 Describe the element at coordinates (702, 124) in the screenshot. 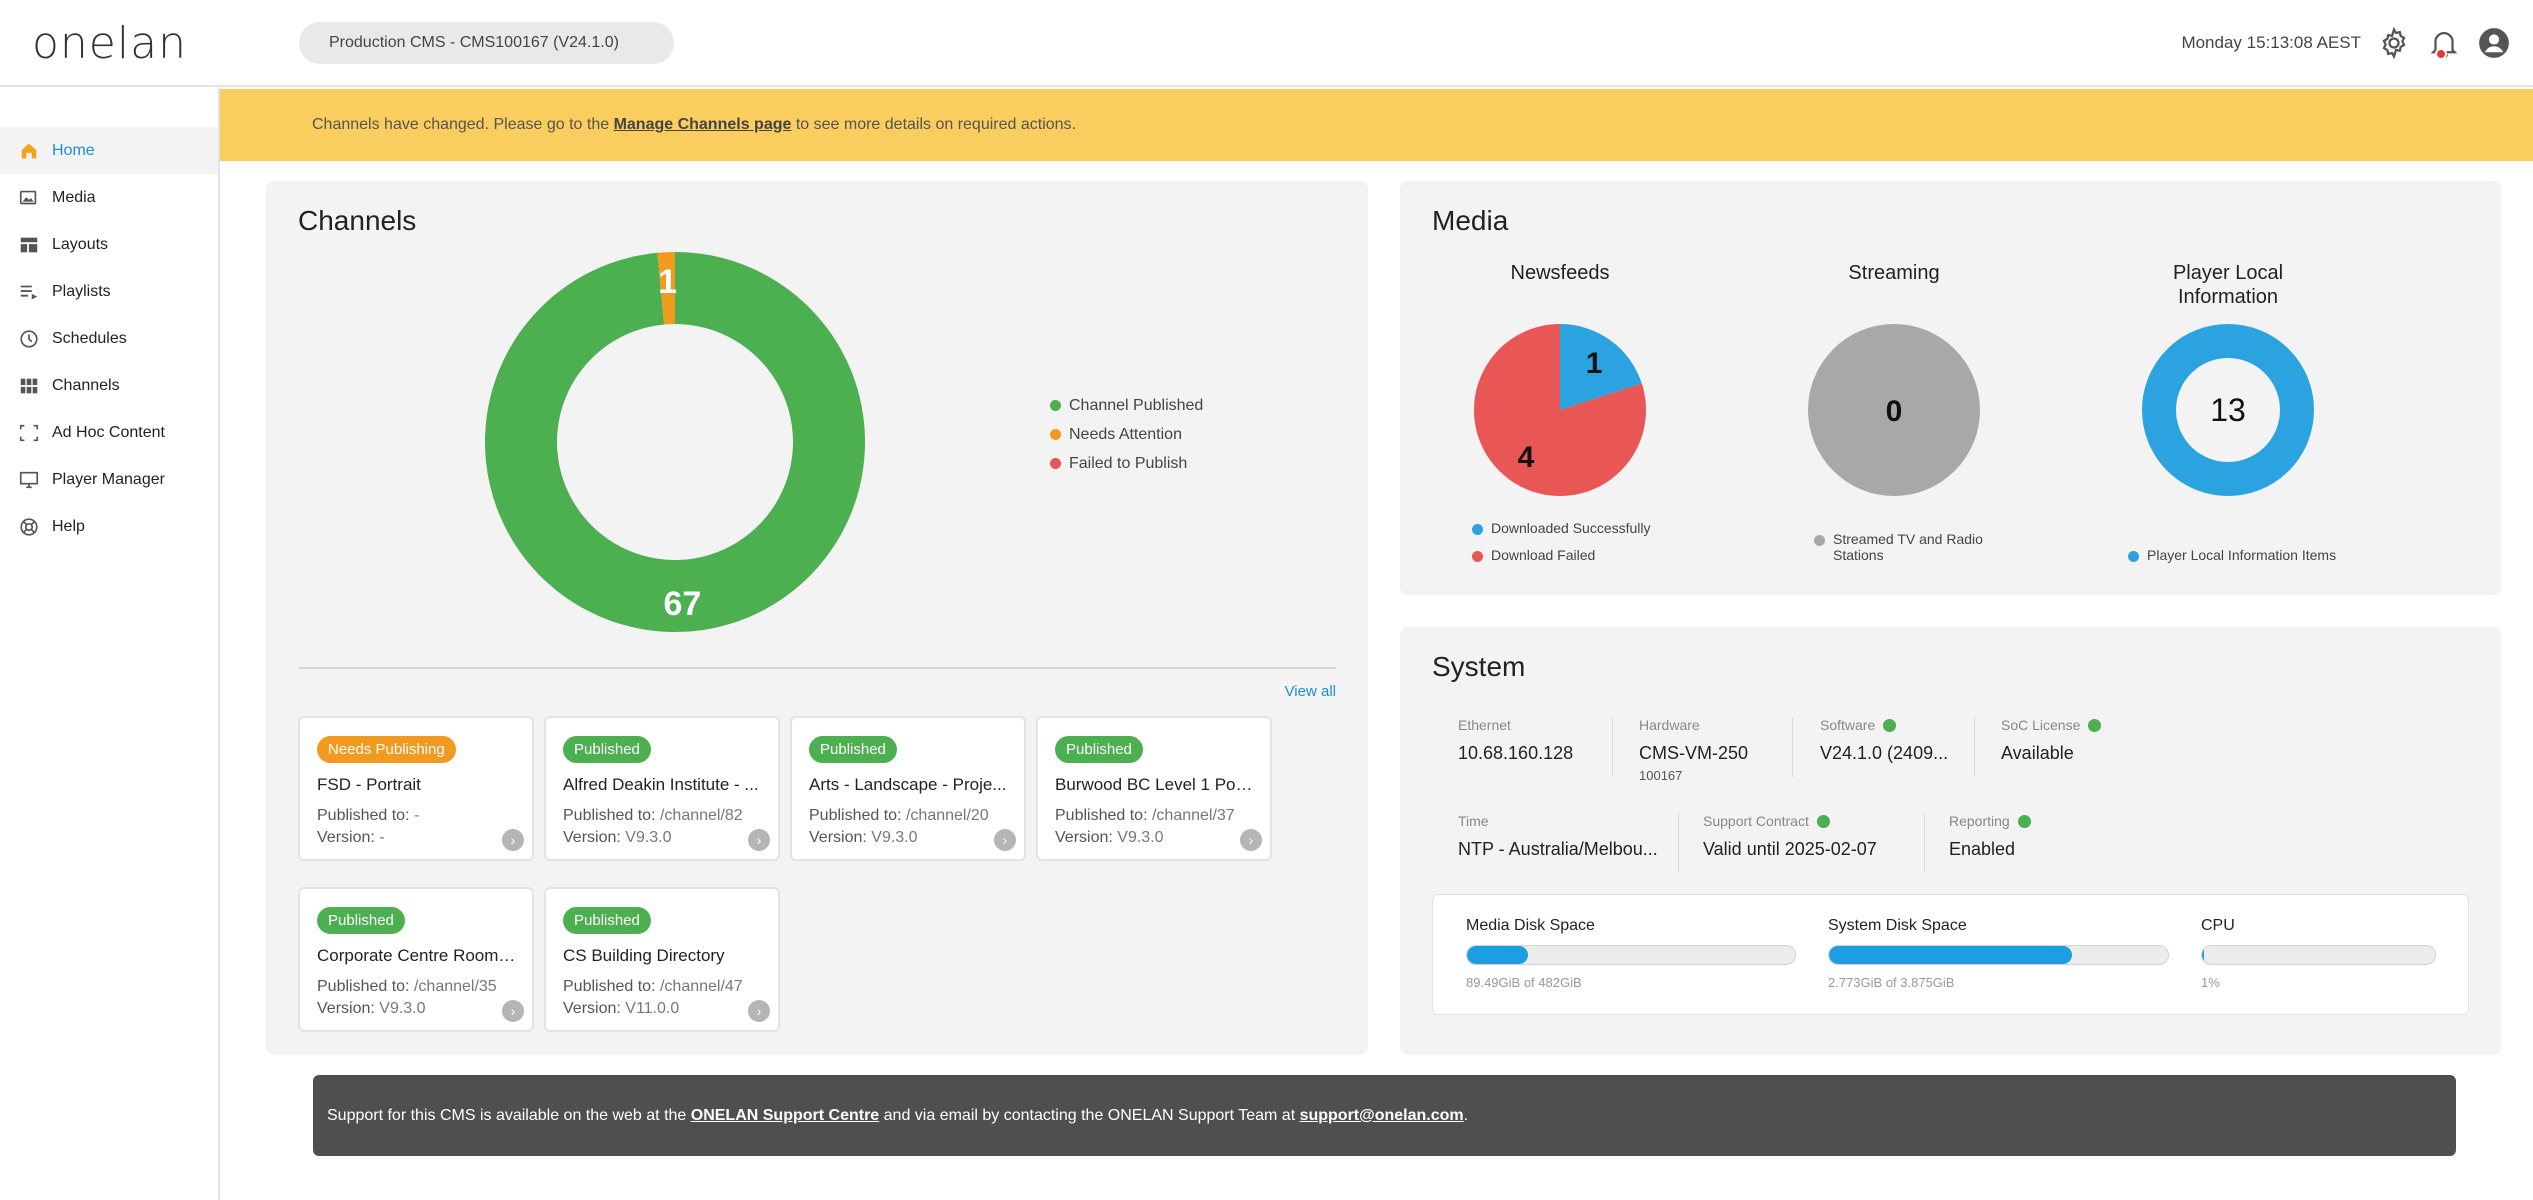

I see `manage-channels-link: Manage Channels page` at that location.